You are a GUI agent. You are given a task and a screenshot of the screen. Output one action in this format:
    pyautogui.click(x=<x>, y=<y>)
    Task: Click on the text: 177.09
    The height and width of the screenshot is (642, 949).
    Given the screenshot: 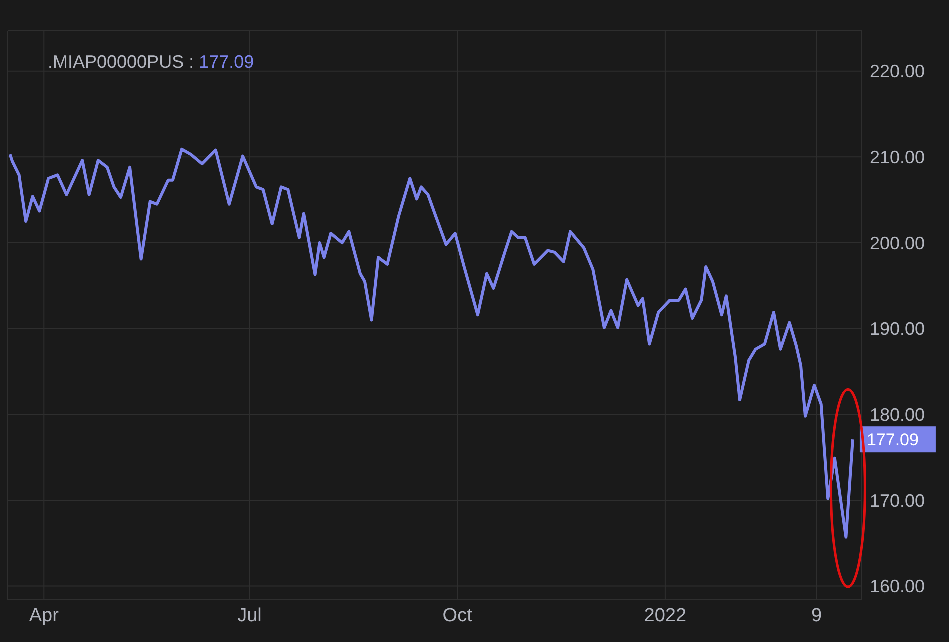 What is the action you would take?
    pyautogui.click(x=226, y=62)
    